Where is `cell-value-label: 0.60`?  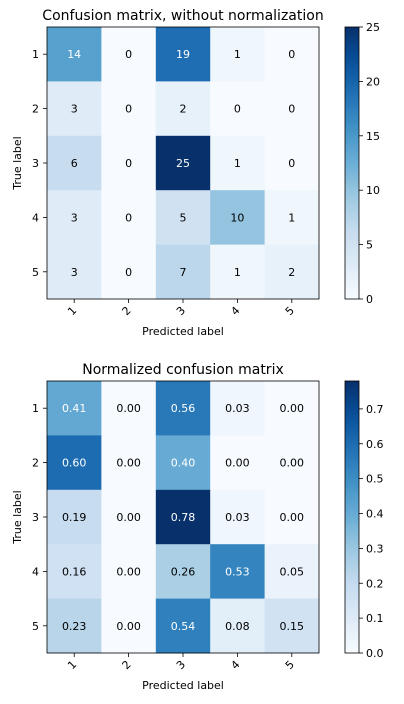 cell-value-label: 0.60 is located at coordinates (74, 463).